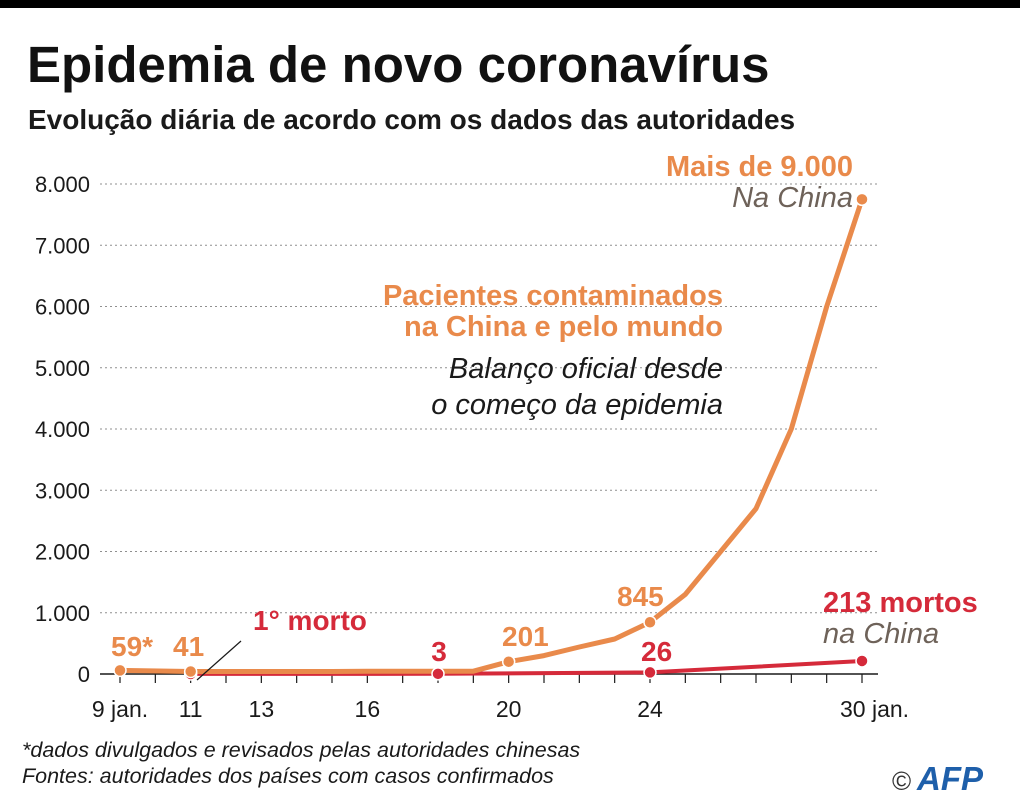  What do you see at coordinates (120, 709) in the screenshot?
I see `x-tick-label-9: 9 jan.` at bounding box center [120, 709].